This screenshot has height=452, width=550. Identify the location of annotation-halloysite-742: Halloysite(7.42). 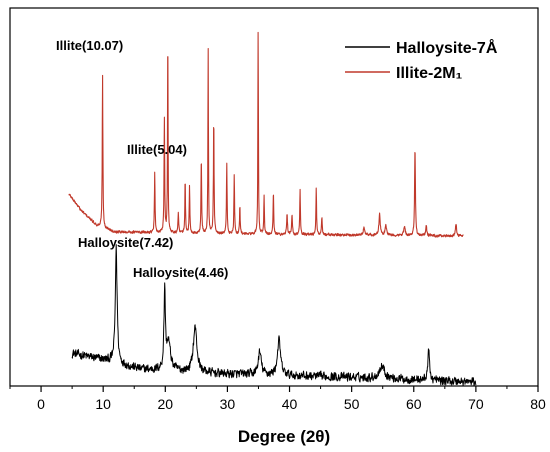
(125, 242).